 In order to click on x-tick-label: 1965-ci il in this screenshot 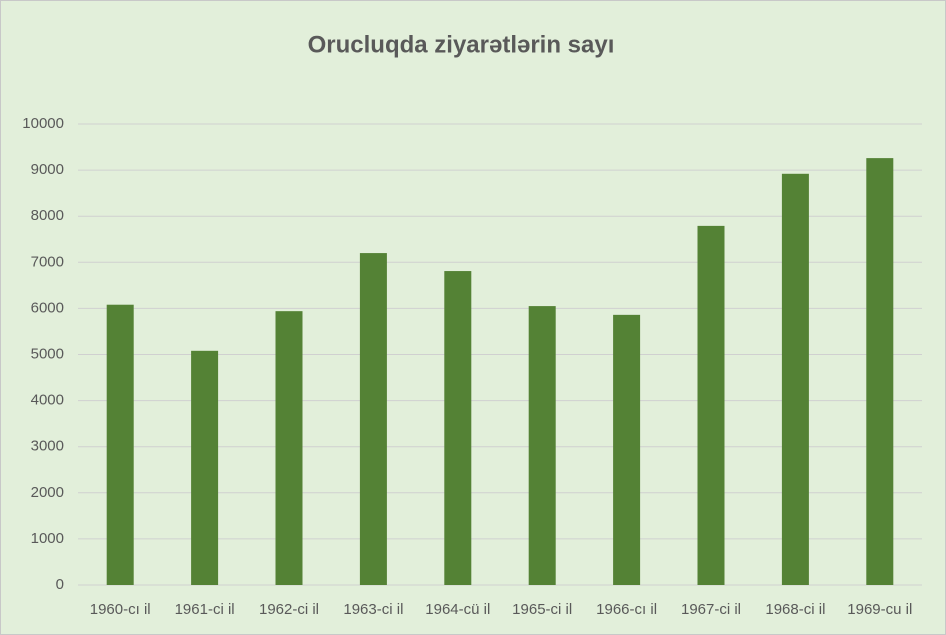, I will do `click(542, 609)`.